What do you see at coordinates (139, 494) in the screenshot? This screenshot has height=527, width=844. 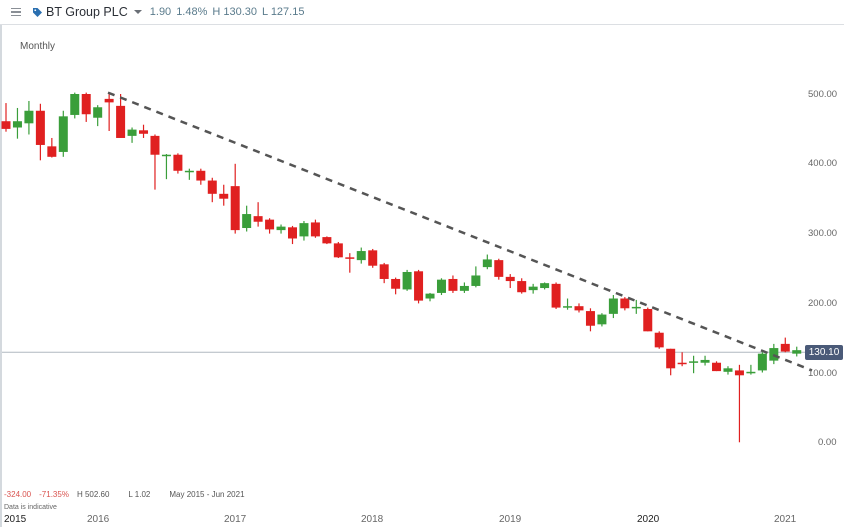 I see `range-low: L 1.02` at bounding box center [139, 494].